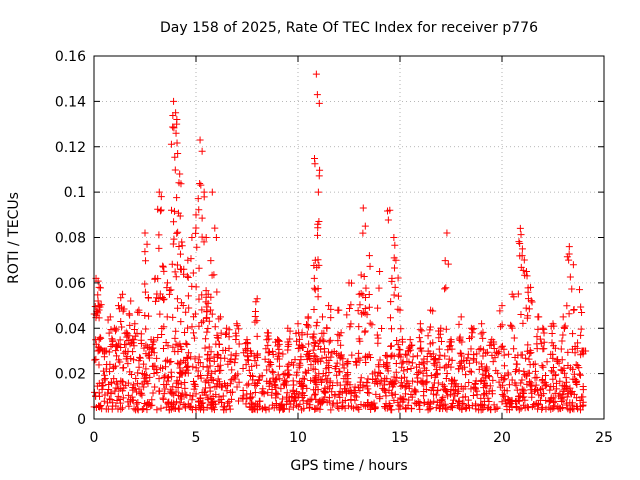 The height and width of the screenshot is (480, 640). I want to click on y-tick-labels: 0 0.02 0.04 0.06 0.08 0.1 0.12 0.14 0.16, so click(70, 238).